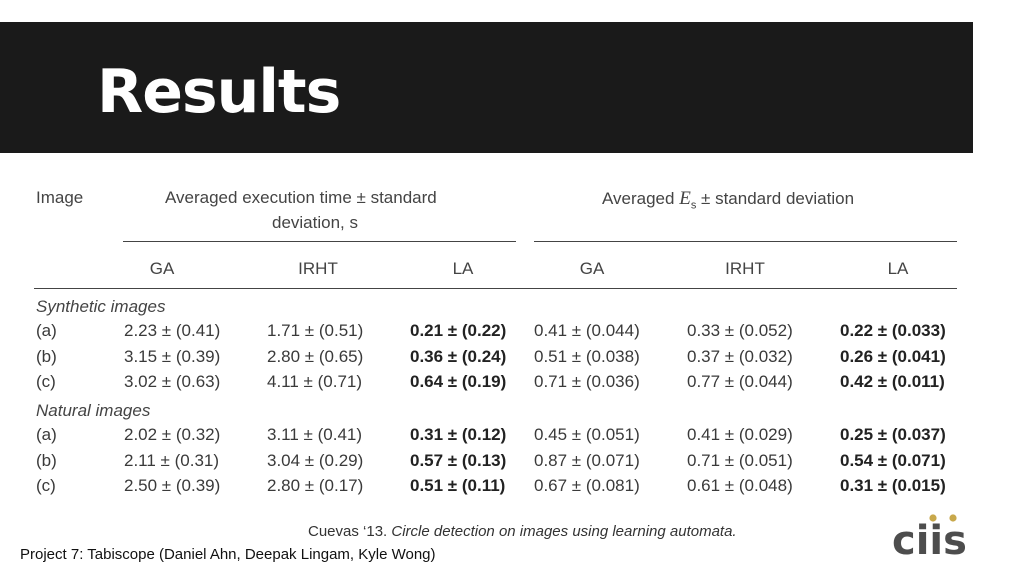 This screenshot has height=576, width=1024. Describe the element at coordinates (893, 460) in the screenshot. I see `table-cell: 0.54 ± (0.071)` at that location.